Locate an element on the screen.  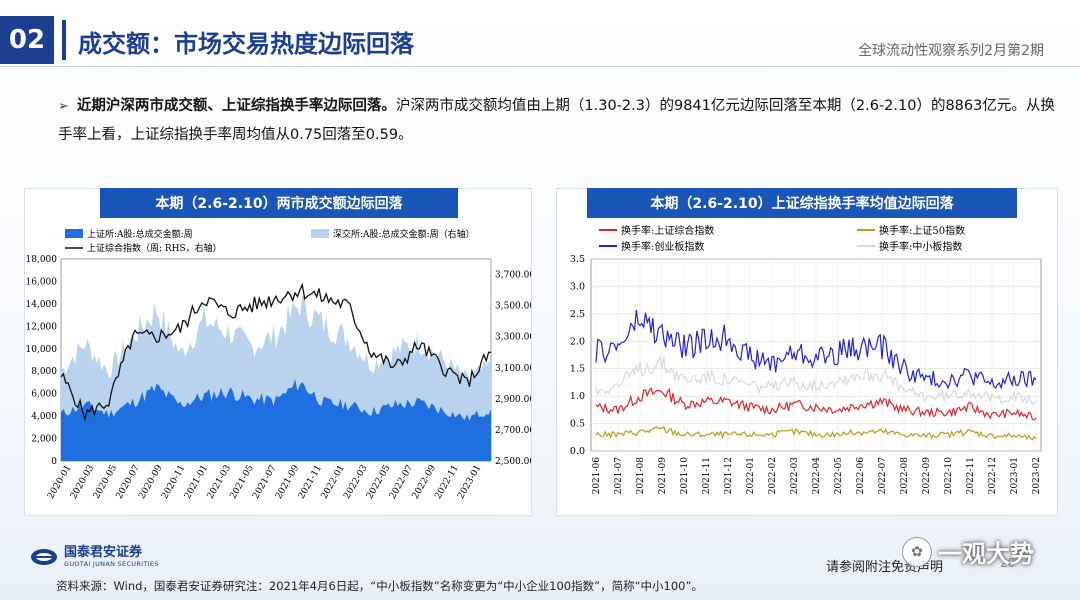
watermark: ✿ 一观大势 is located at coordinates (968, 551).